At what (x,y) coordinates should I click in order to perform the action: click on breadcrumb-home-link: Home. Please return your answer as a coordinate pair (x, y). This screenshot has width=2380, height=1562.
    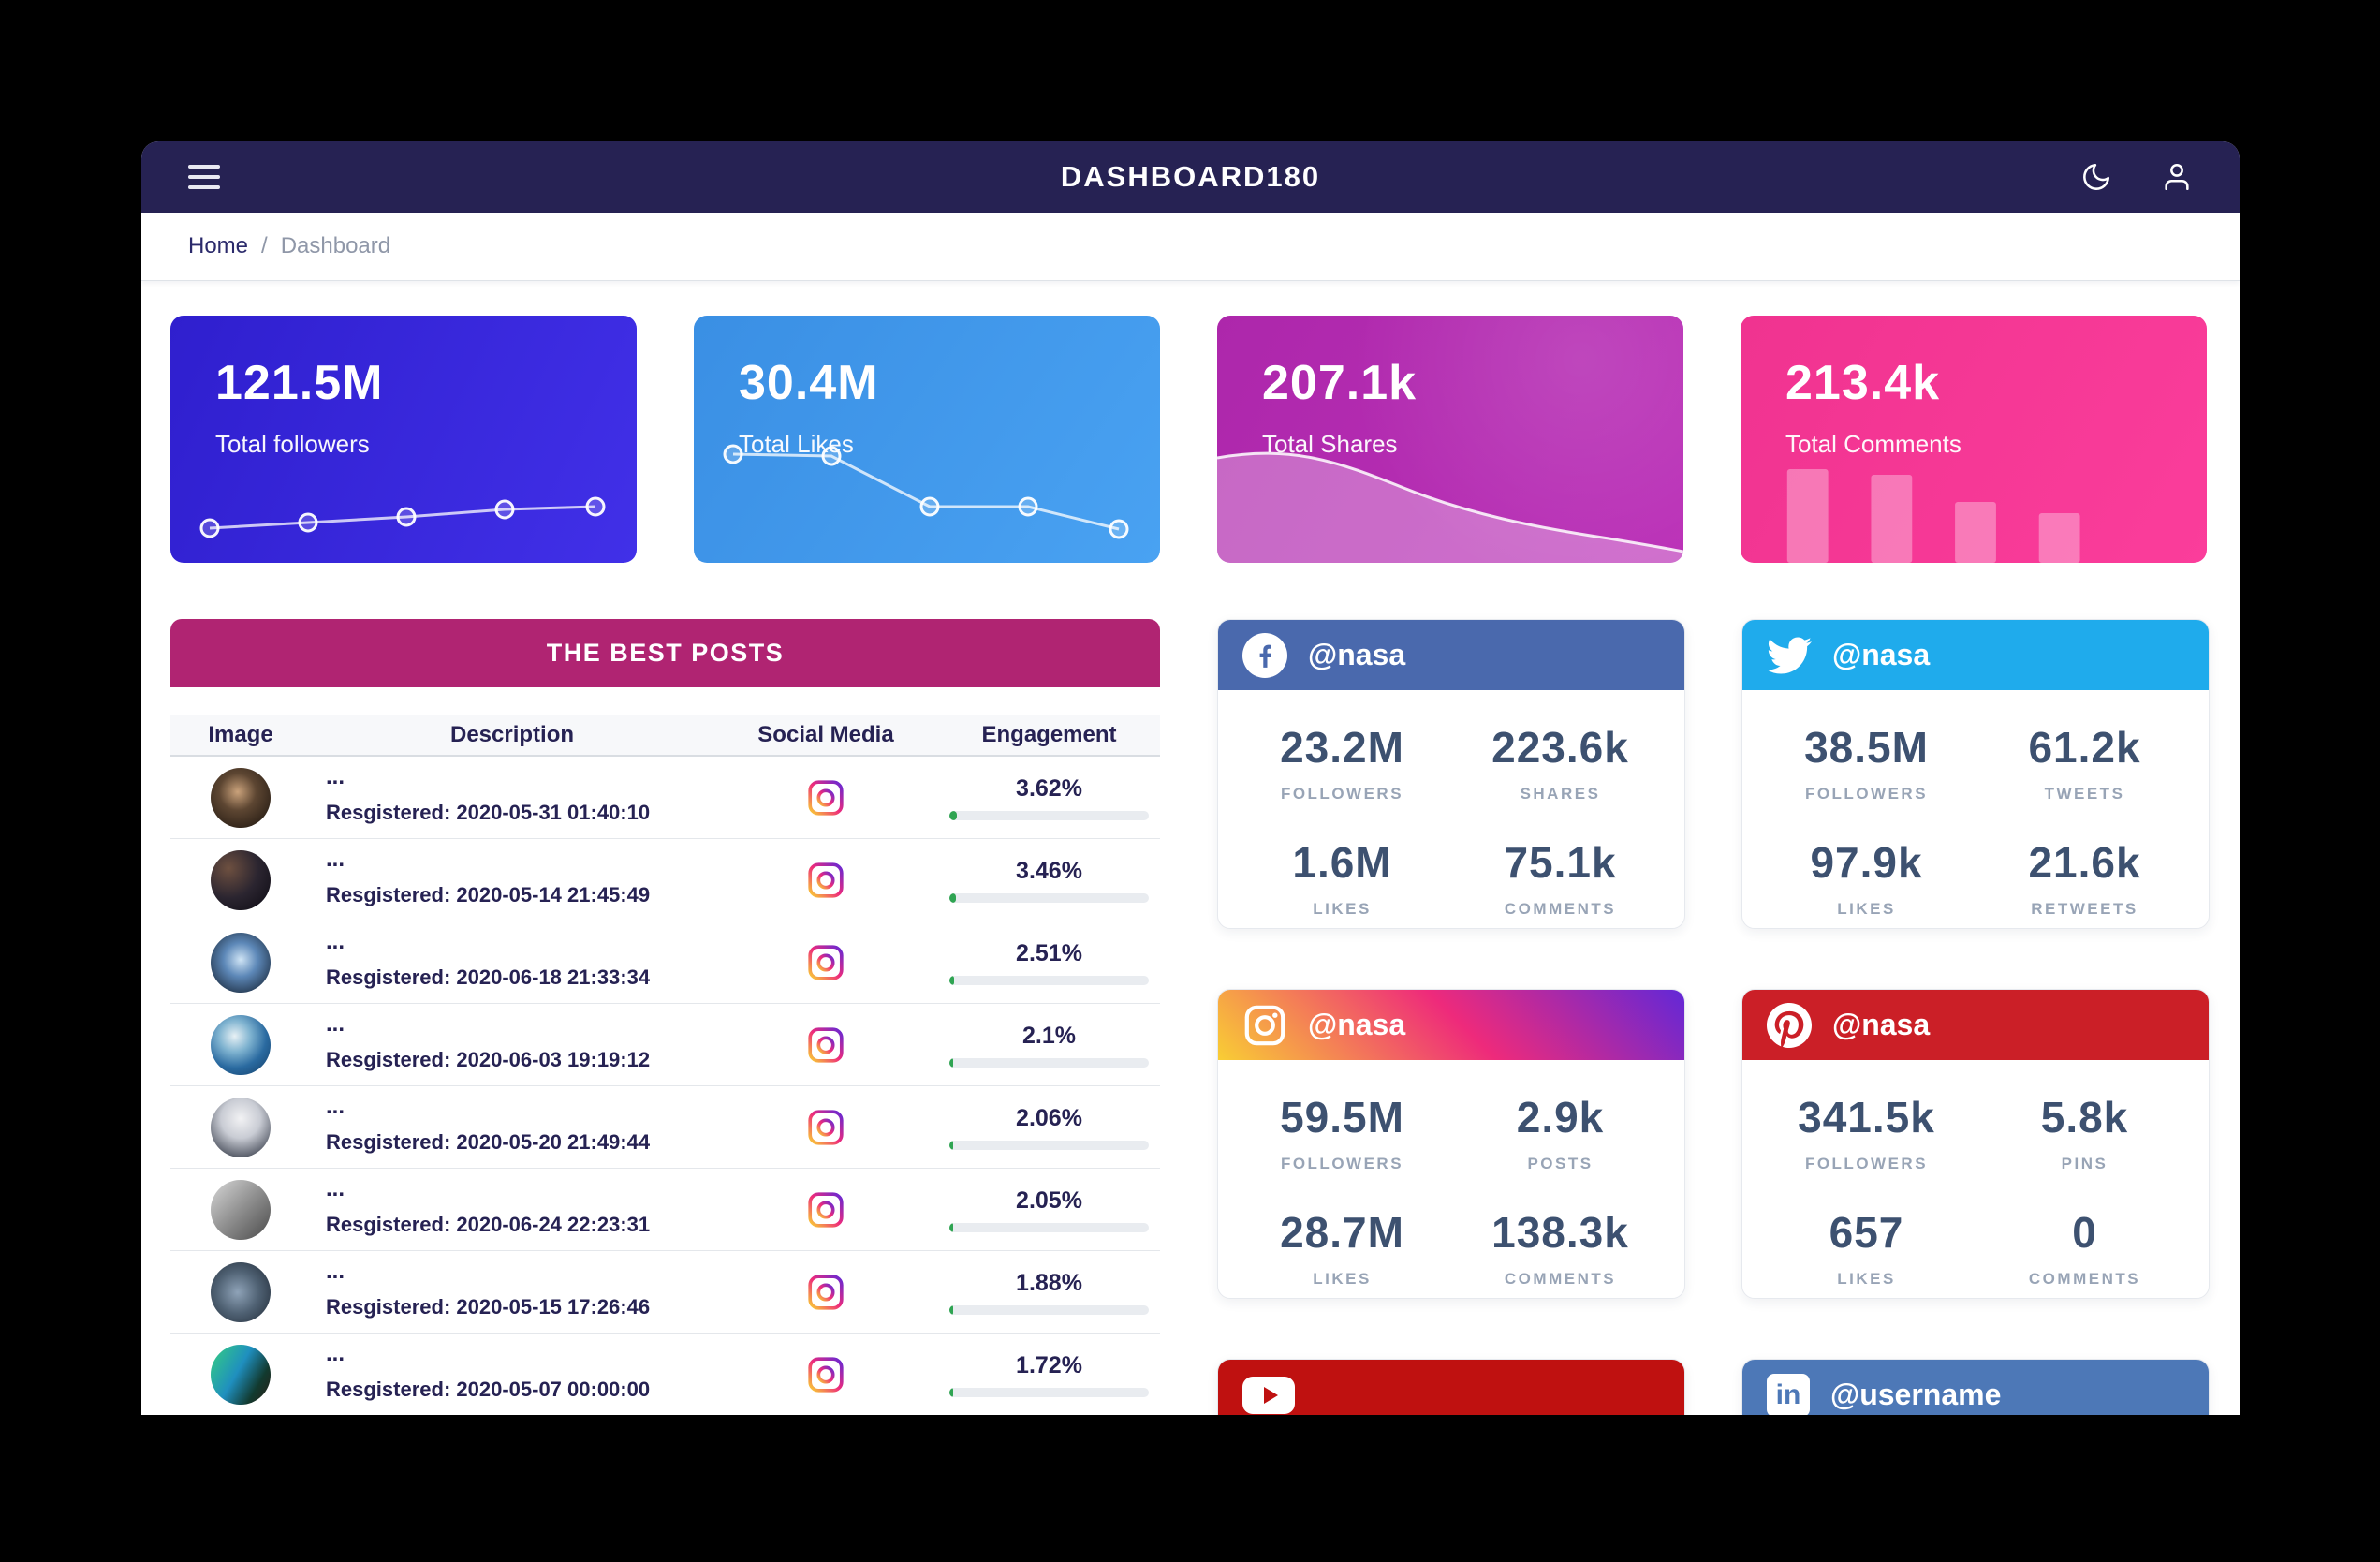
    Looking at the image, I should click on (218, 245).